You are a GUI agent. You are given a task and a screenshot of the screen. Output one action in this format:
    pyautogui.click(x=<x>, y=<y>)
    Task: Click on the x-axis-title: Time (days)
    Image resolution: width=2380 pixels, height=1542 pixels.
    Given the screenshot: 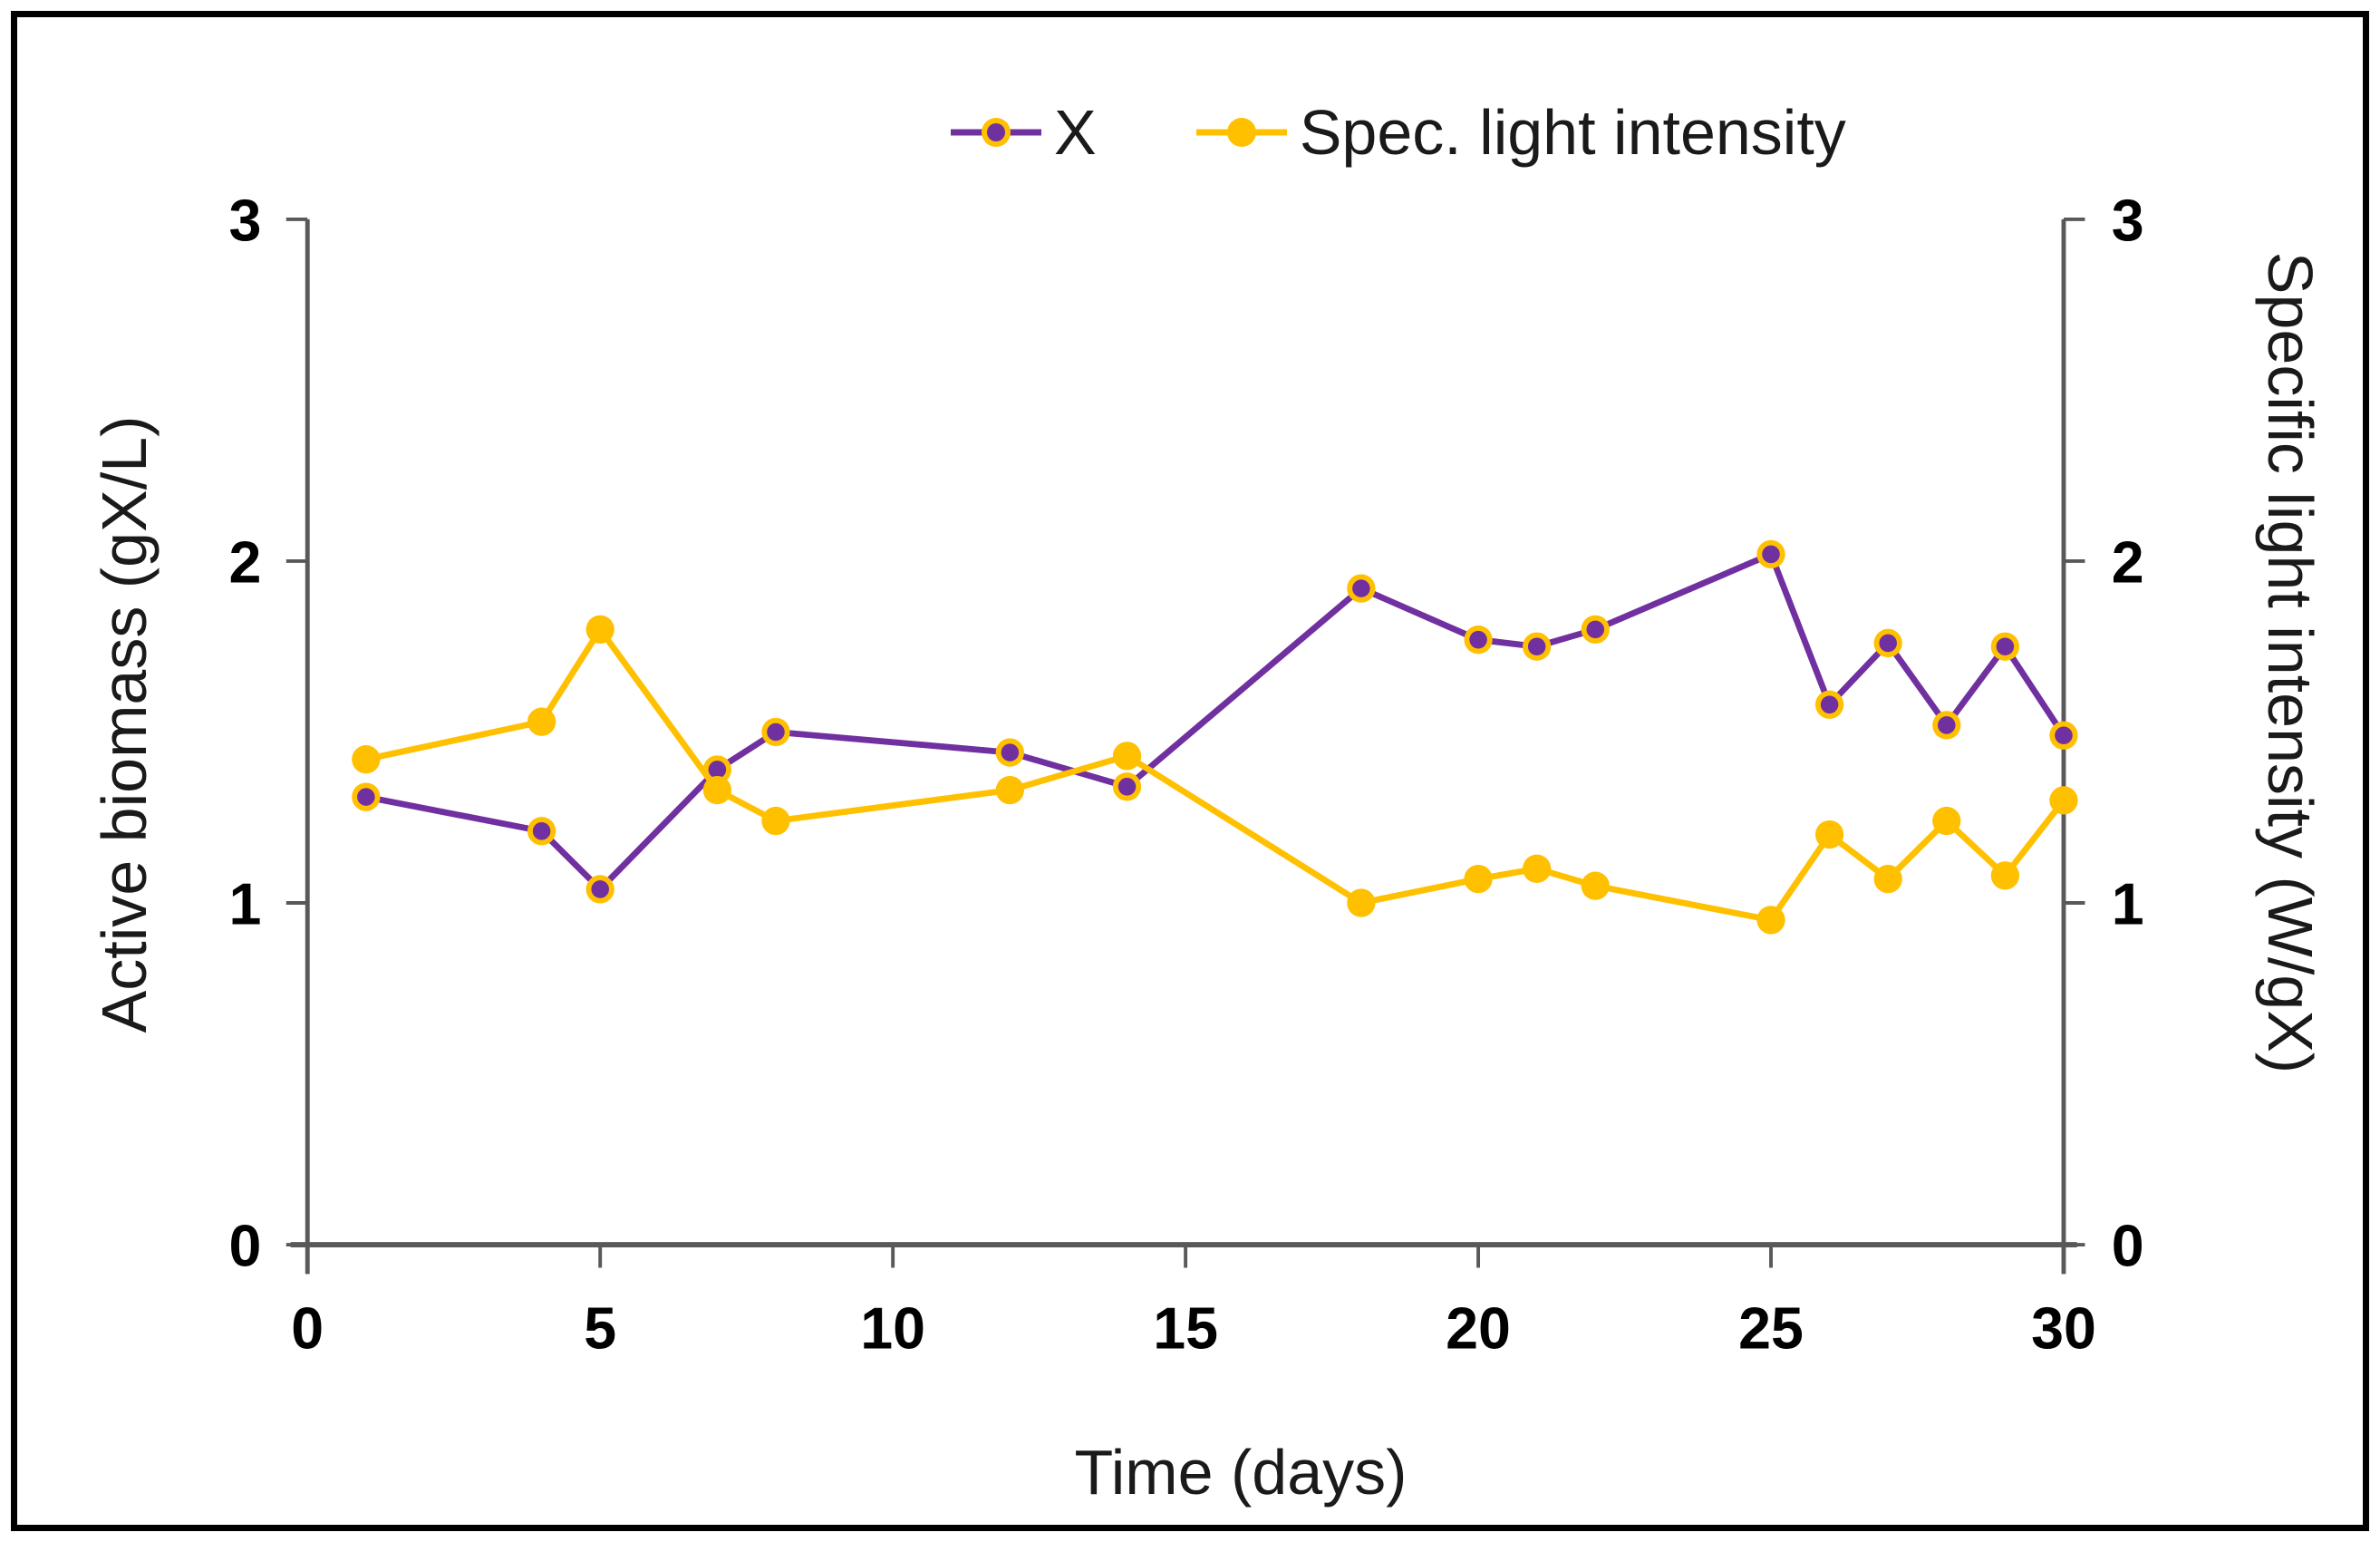 What is the action you would take?
    pyautogui.click(x=1241, y=1472)
    